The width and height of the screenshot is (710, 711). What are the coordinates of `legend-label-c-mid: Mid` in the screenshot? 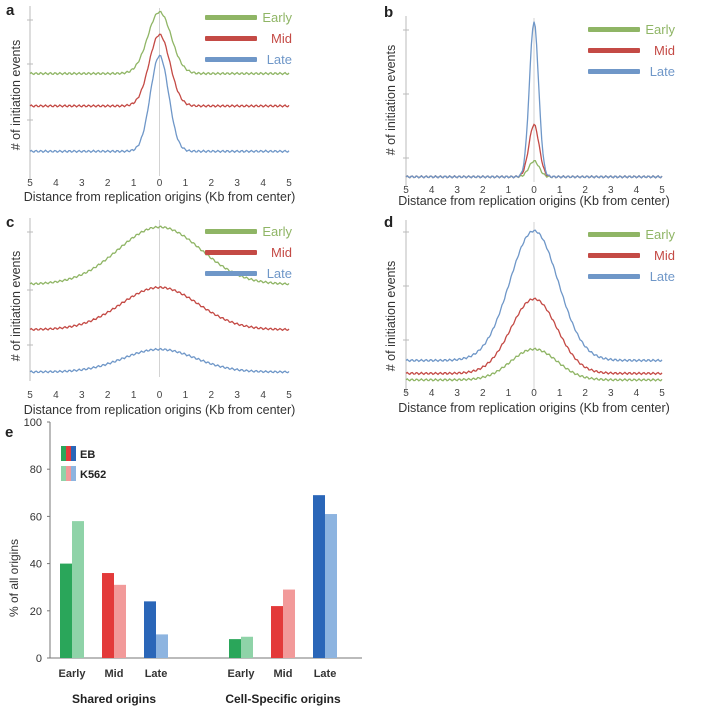 It's located at (281, 252).